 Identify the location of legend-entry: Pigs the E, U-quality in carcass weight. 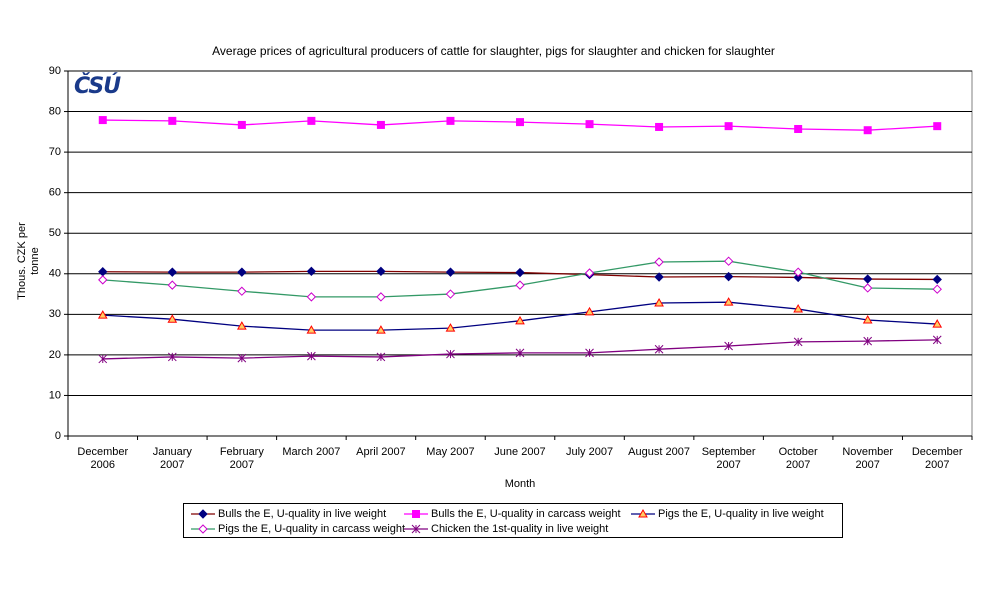
(297, 529).